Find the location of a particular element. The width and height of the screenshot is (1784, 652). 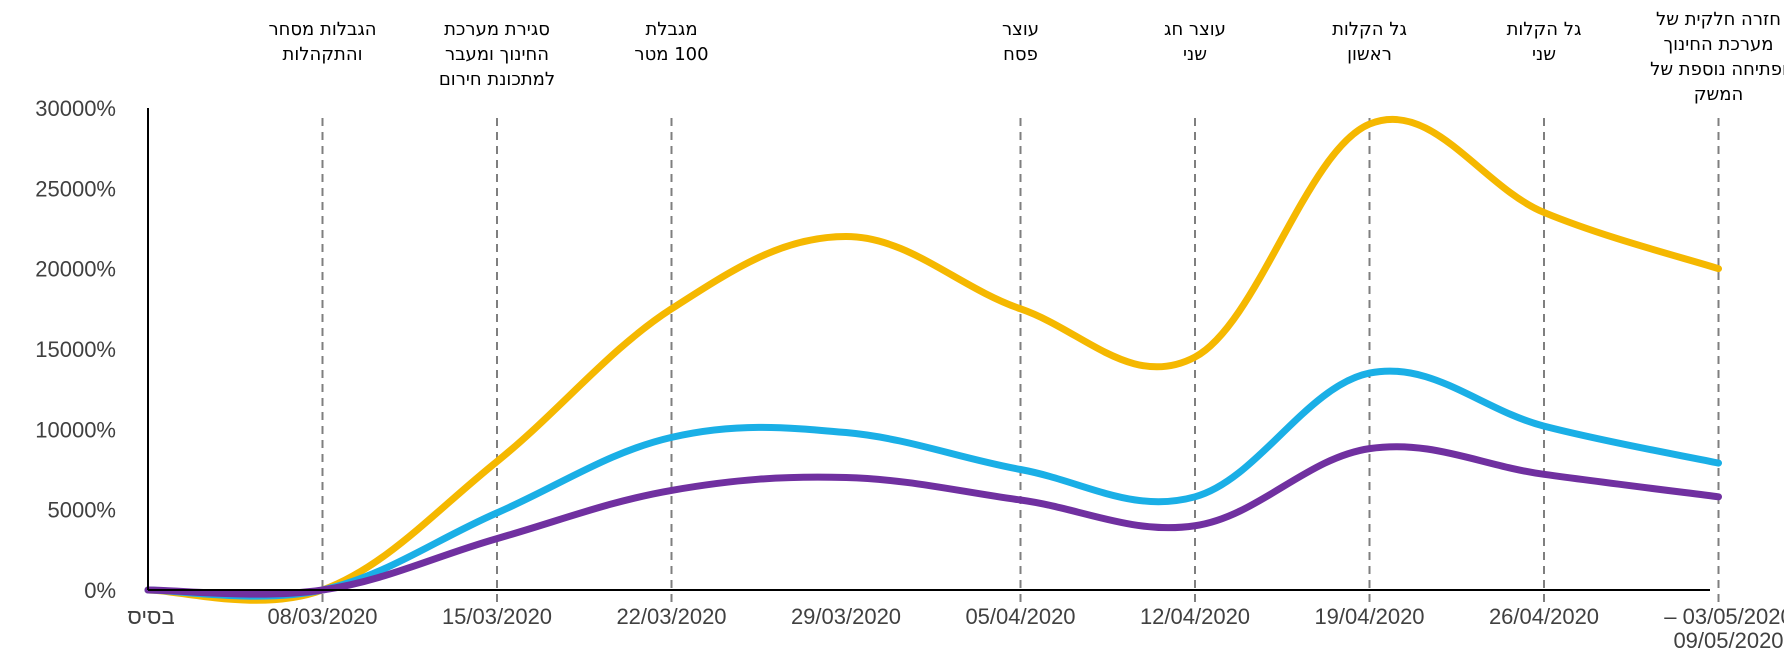

event-annotation-5: גל הקלות ראשון is located at coordinates (1369, 42).